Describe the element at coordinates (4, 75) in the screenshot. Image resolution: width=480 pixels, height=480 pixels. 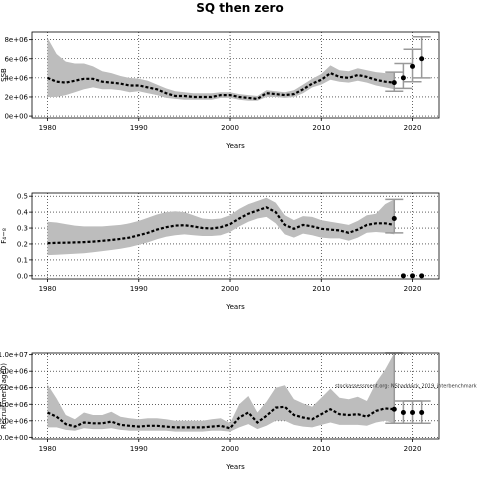
I see `y-axis-label: SSB` at that location.